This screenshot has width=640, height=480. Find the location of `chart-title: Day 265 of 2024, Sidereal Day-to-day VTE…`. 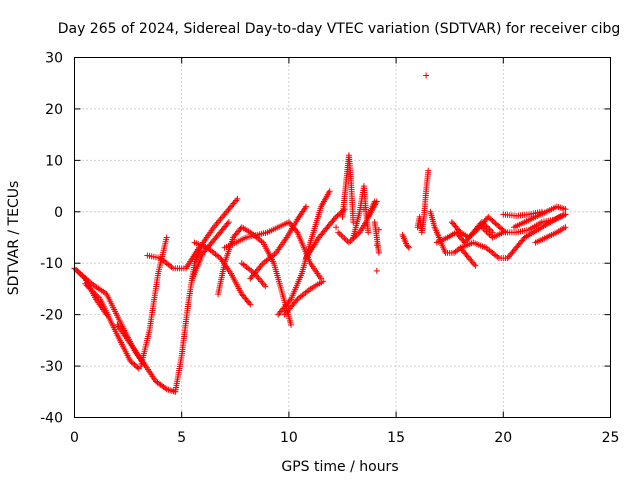

chart-title: Day 265 of 2024, Sidereal Day-to-day VTE… is located at coordinates (339, 29).